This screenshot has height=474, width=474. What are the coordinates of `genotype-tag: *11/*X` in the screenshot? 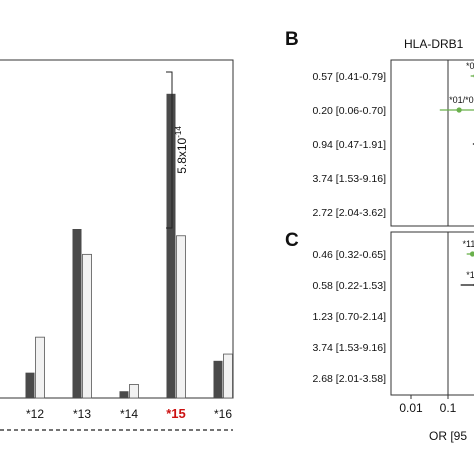 It's located at (468, 244).